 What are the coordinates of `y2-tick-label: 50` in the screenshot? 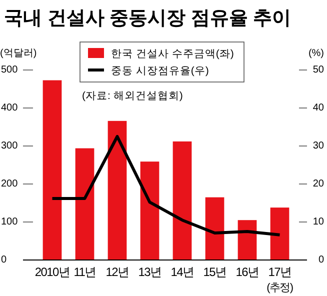 It's located at (318, 70).